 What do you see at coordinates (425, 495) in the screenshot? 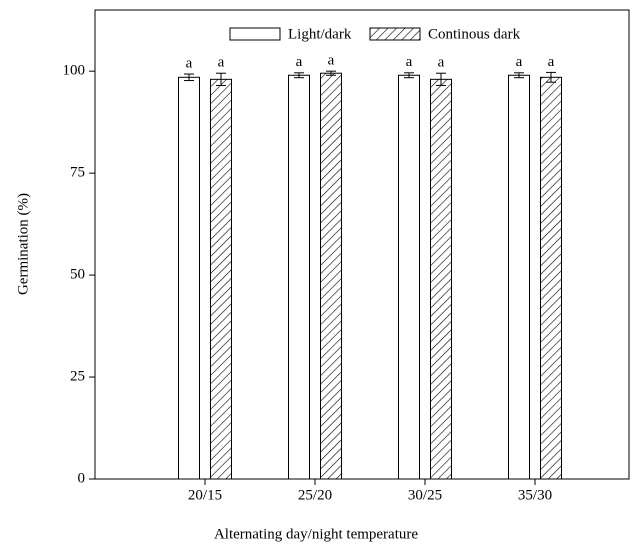
I see `x-tick-label: 30/25` at bounding box center [425, 495].